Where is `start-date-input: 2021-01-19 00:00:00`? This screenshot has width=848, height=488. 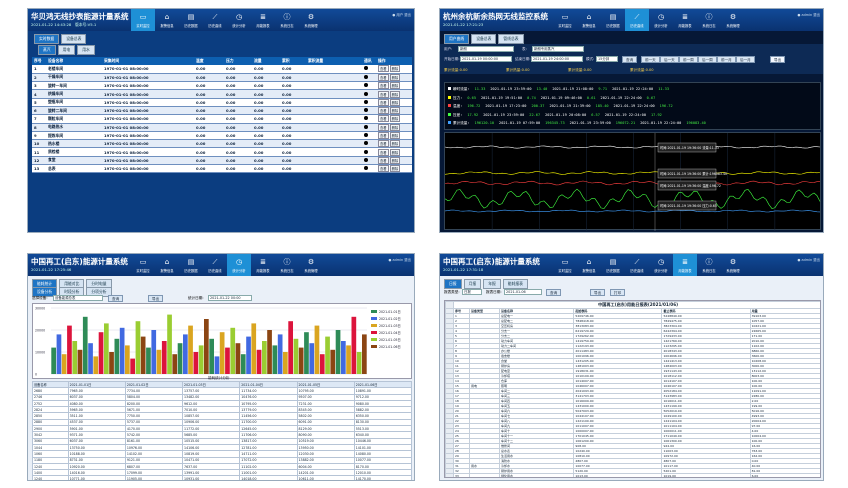 start-date-input: 2021-01-19 00:00:00 is located at coordinates (486, 59).